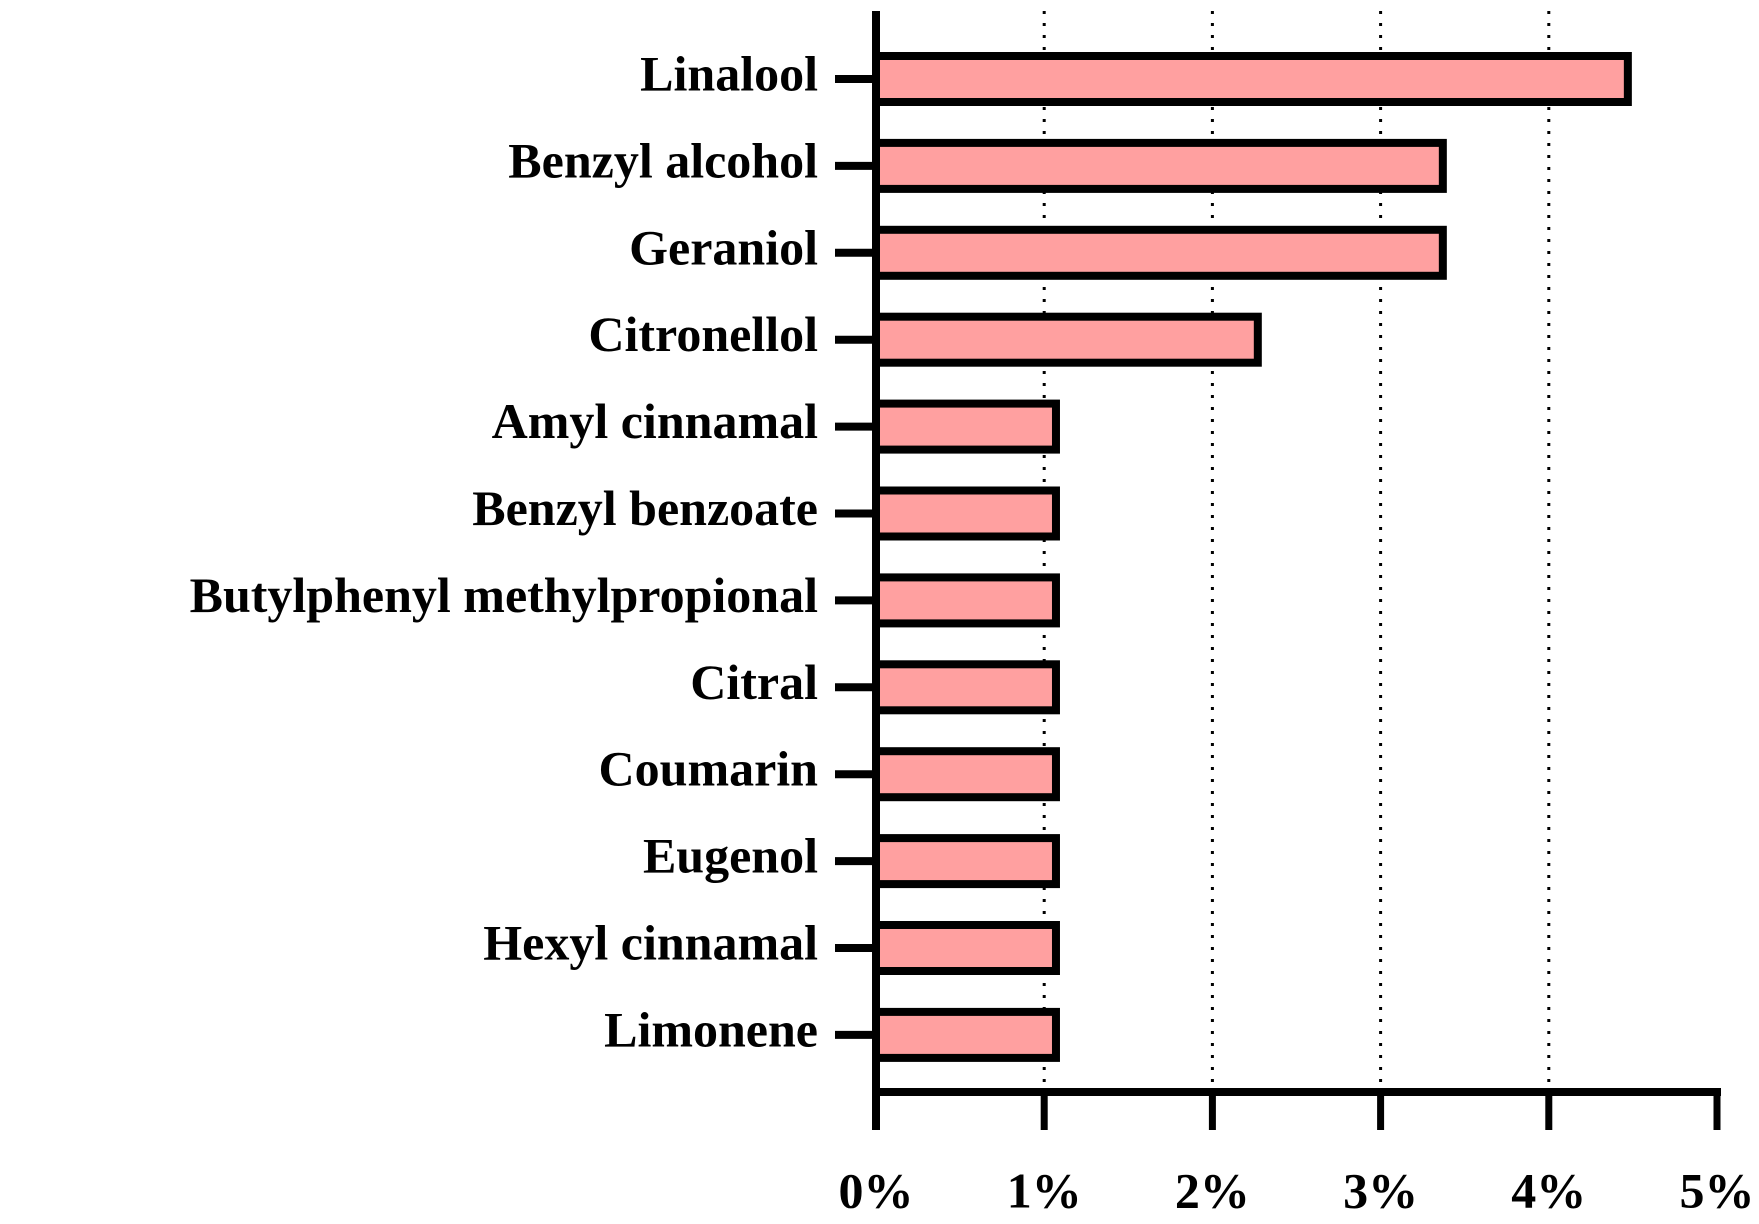 The height and width of the screenshot is (1224, 1759). Describe the element at coordinates (663, 160) in the screenshot. I see `y-tick-label: Benzyl alcohol` at that location.